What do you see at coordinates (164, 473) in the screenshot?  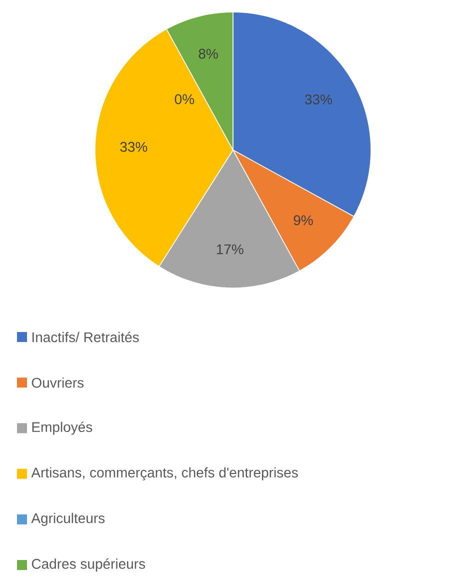 I see `legend-label: Artisans, commerçants, chefs d'entreprises` at bounding box center [164, 473].